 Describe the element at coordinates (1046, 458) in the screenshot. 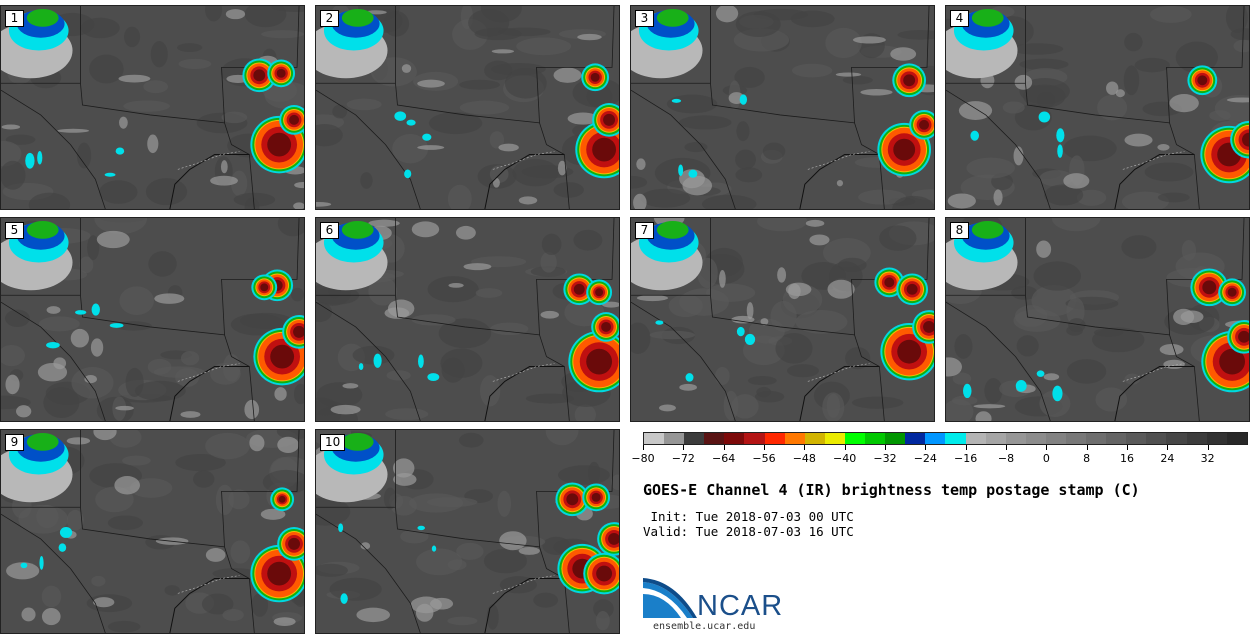

I see `colorbar-tick-label: 0` at that location.